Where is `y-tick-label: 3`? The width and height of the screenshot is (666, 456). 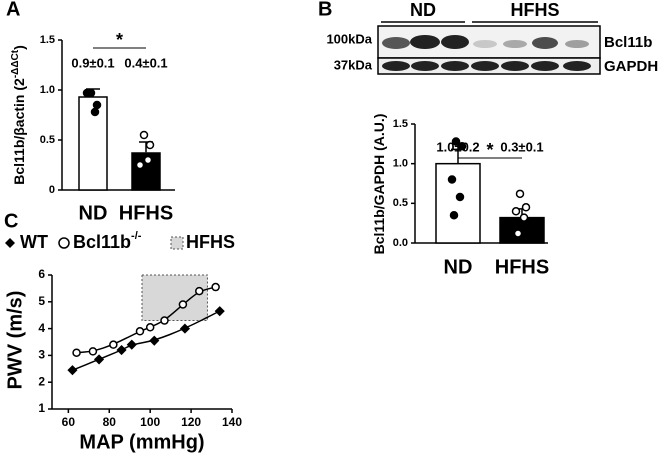 y-tick-label: 3 is located at coordinates (41, 355).